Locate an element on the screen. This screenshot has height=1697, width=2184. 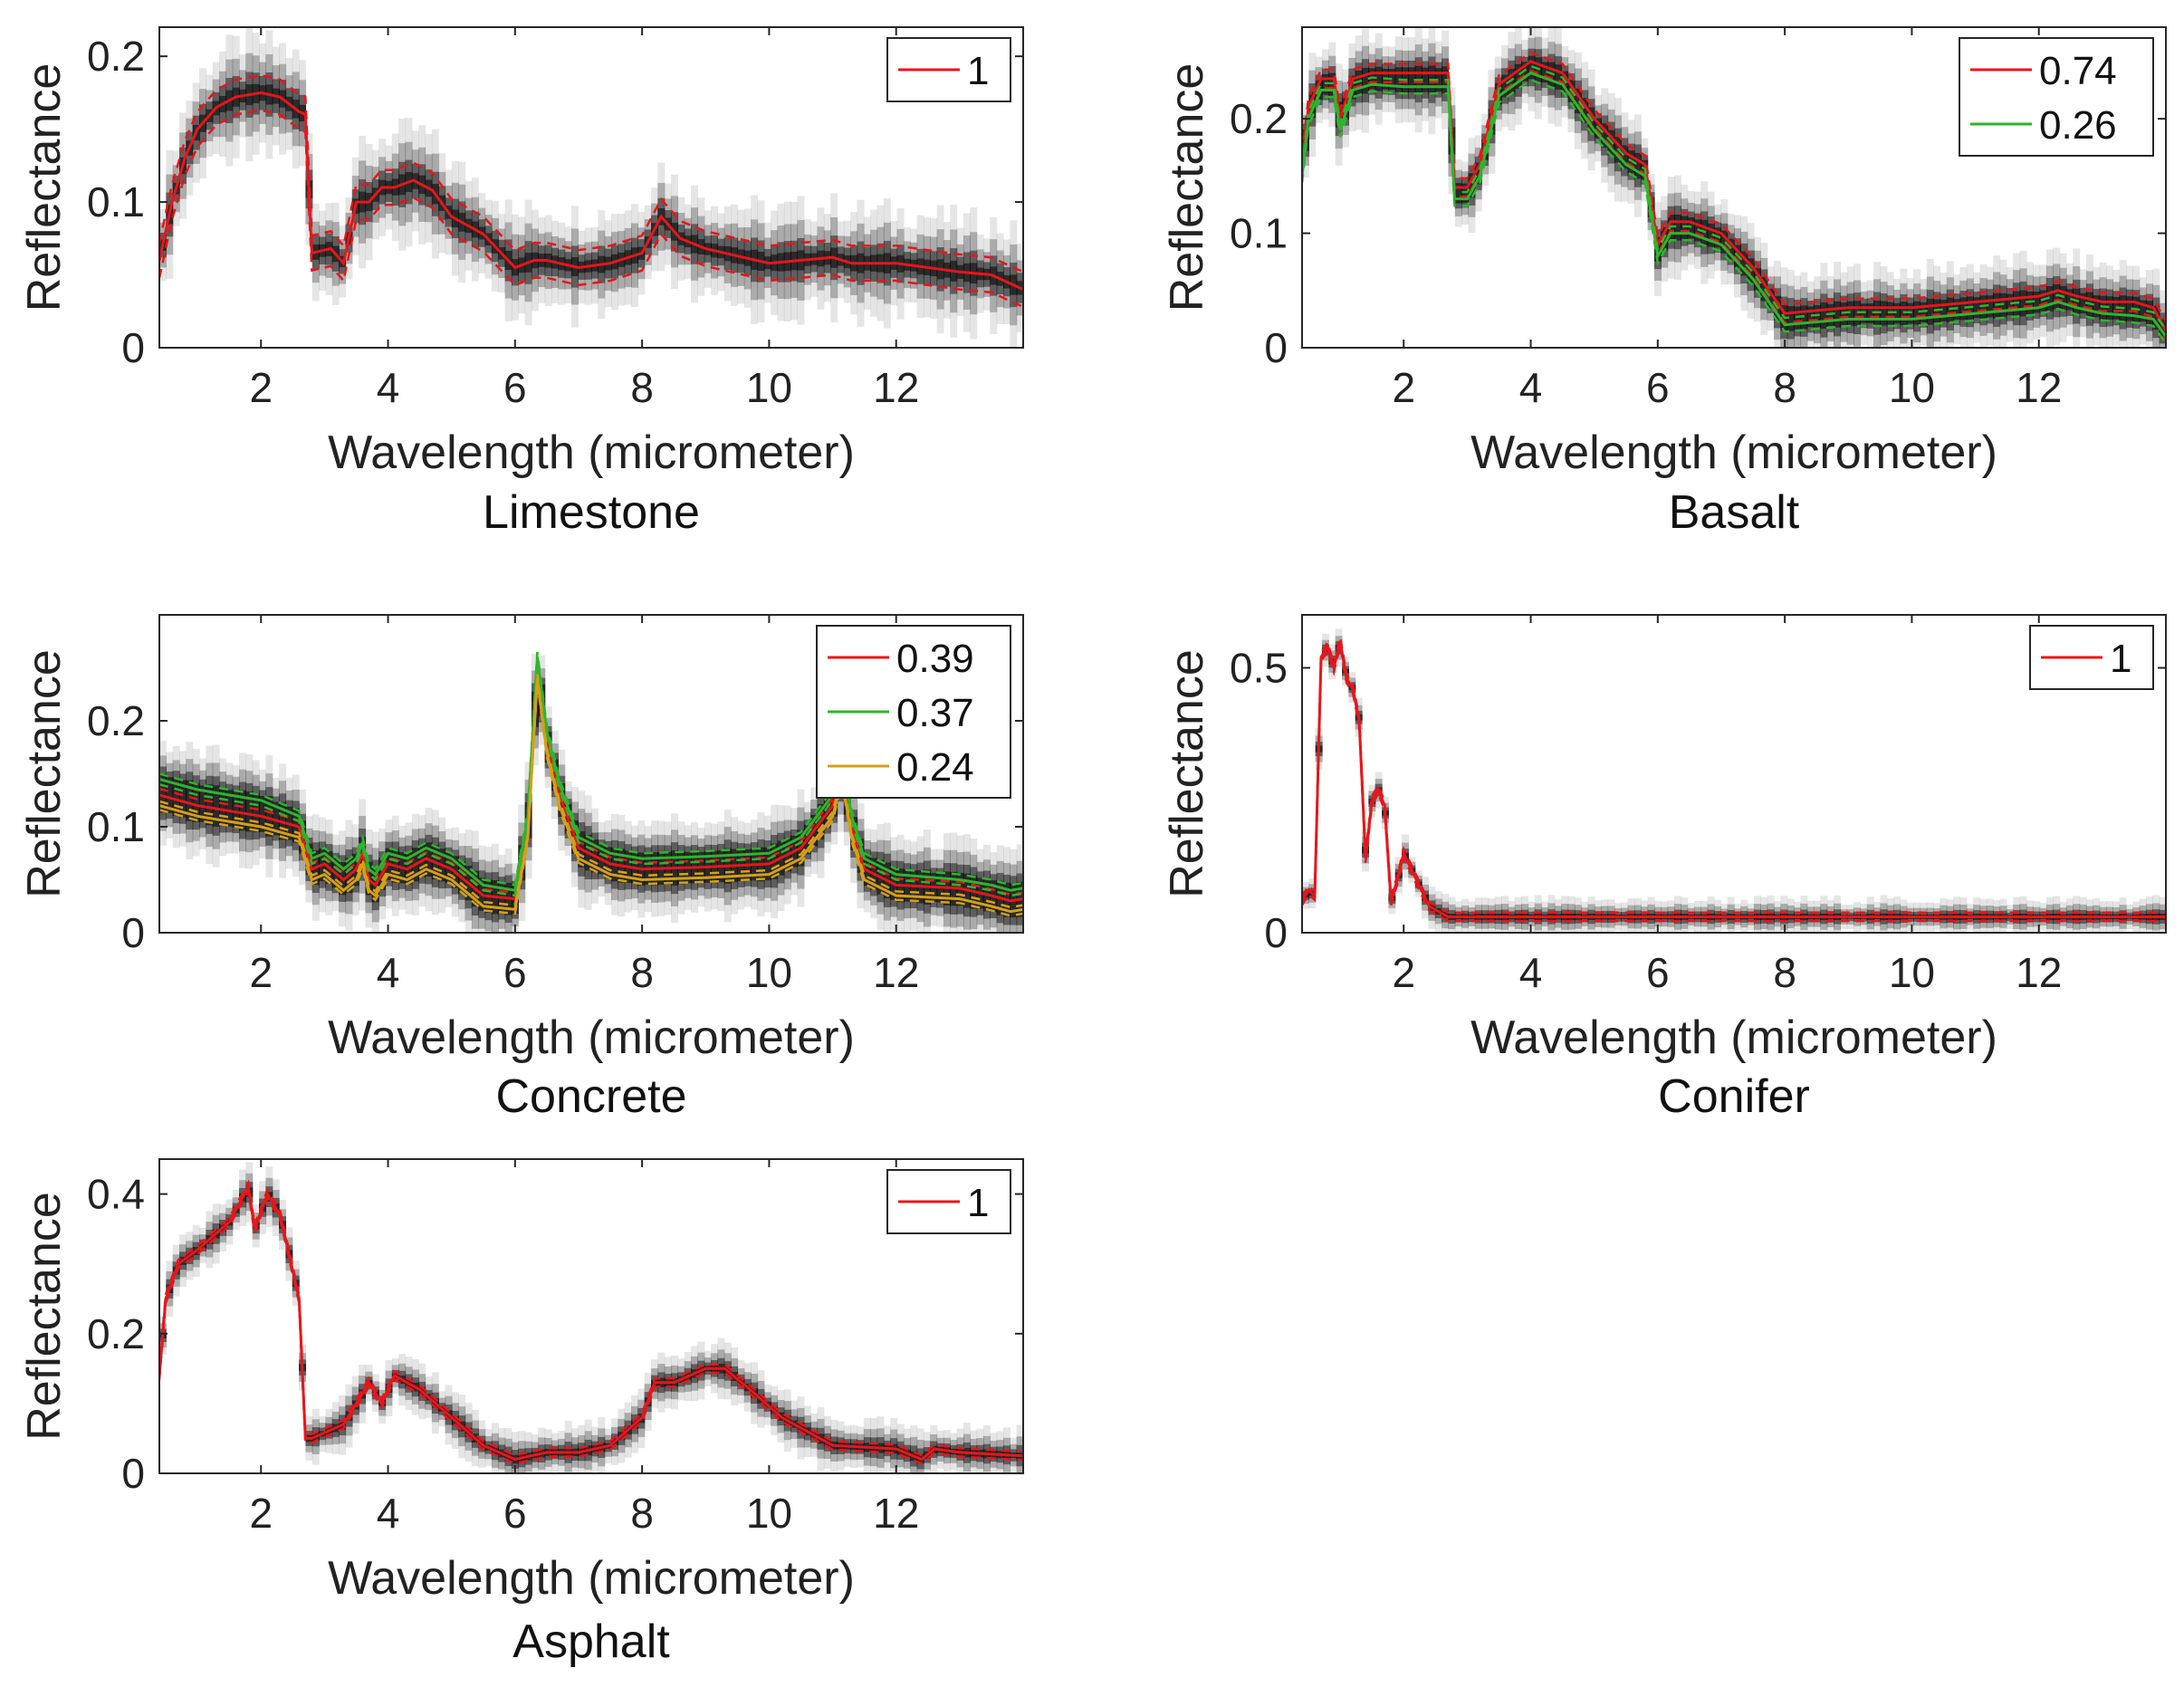
legend-label: 0.24 is located at coordinates (935, 767).